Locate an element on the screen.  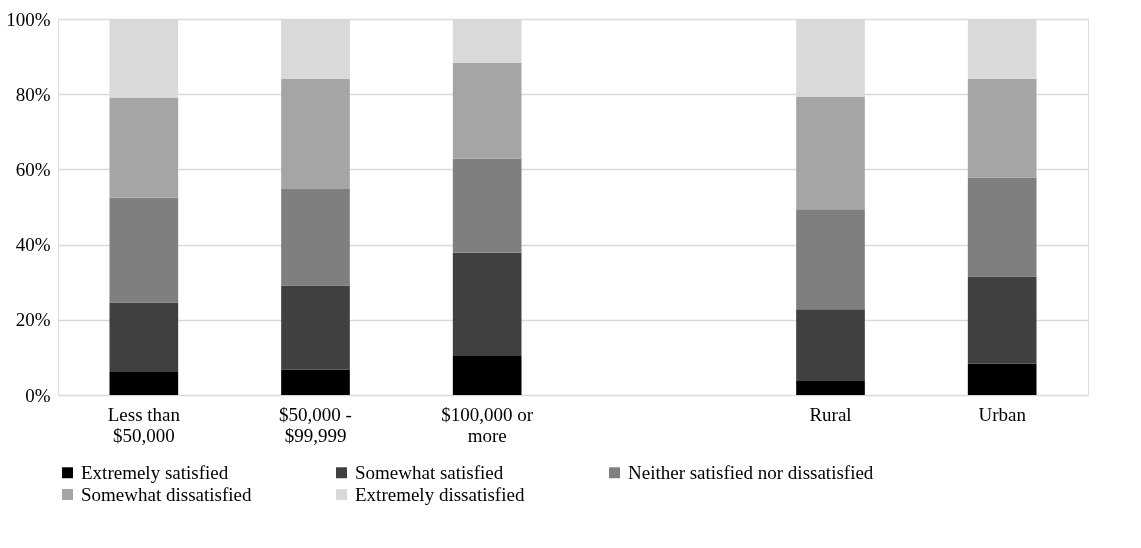
legend-label: Somewhat satisfied is located at coordinates (429, 472).